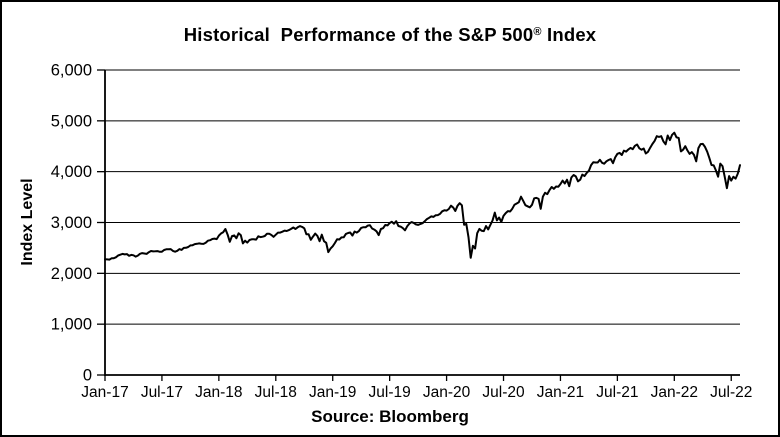 The height and width of the screenshot is (437, 780). What do you see at coordinates (390, 416) in the screenshot?
I see `source-caption: Source: Bloomberg` at bounding box center [390, 416].